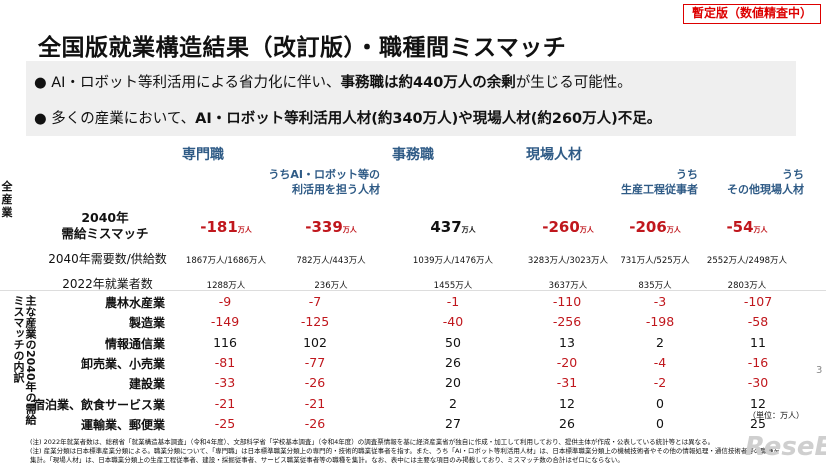  I want to click on divider, so click(413, 290).